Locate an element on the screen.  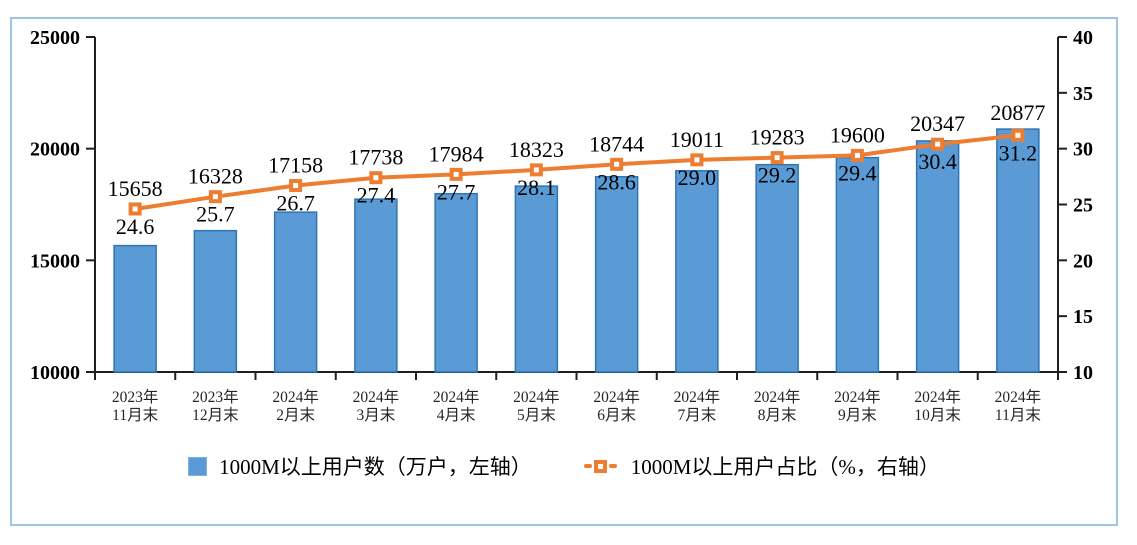
bar-value-label: 18323 is located at coordinates (536, 149).